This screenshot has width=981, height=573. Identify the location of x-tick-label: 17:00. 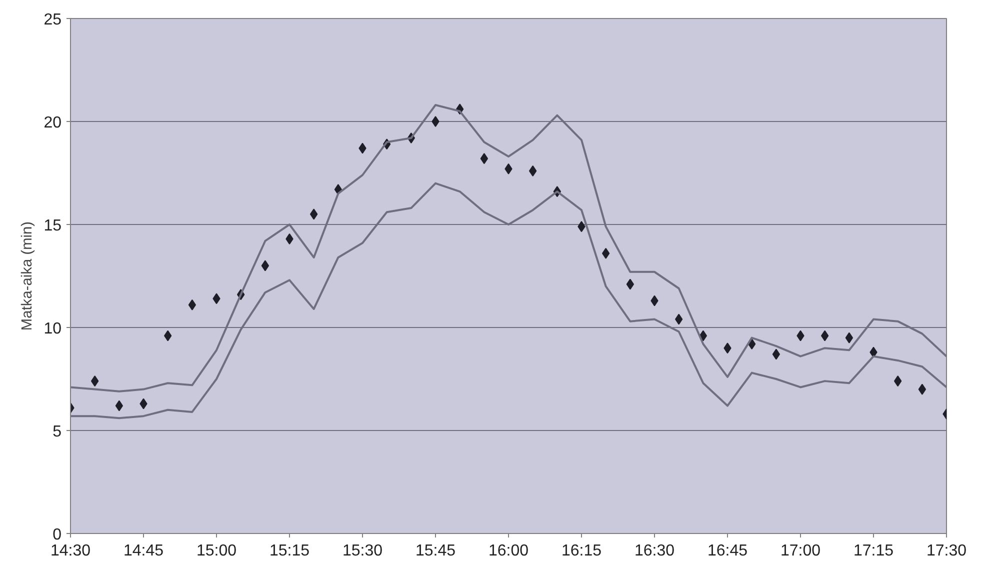
(800, 551).